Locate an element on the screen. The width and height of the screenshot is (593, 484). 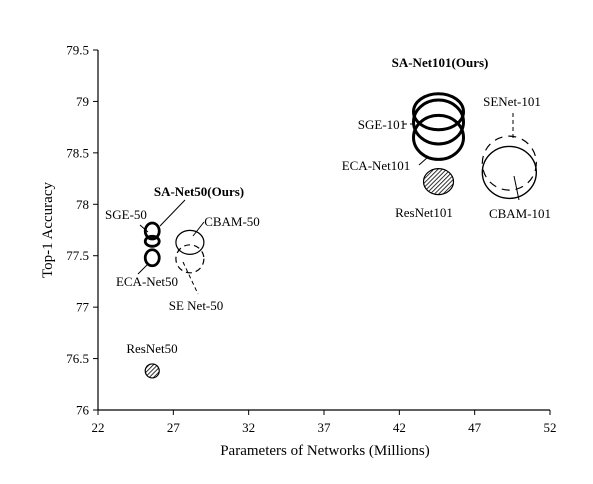
x-tick-label: 32 is located at coordinates (248, 427).